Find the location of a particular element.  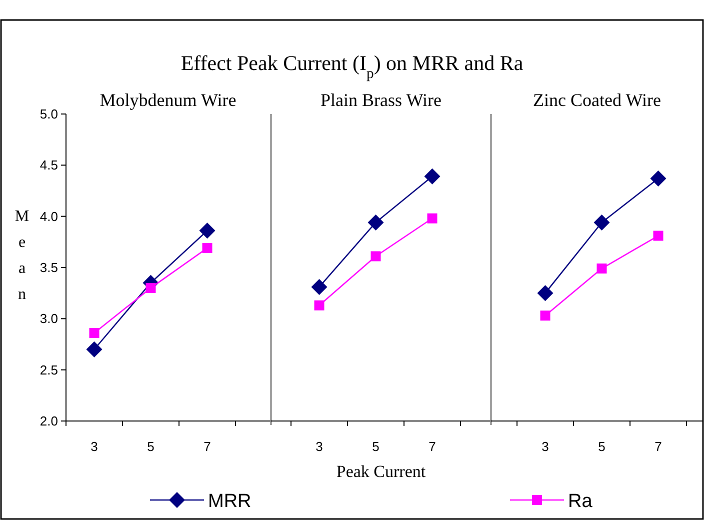

chart-subtitle: Zinc Coated Wire is located at coordinates (597, 100).